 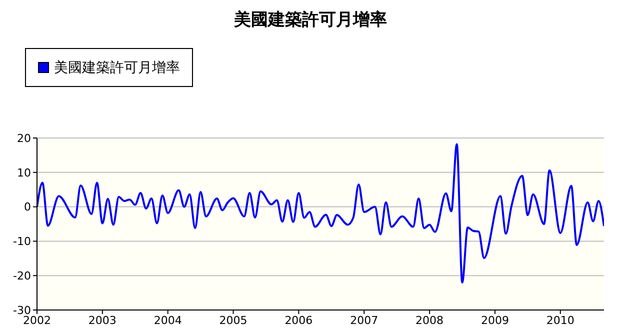 What do you see at coordinates (494, 320) in the screenshot?
I see `x-tick-label: 2009` at bounding box center [494, 320].